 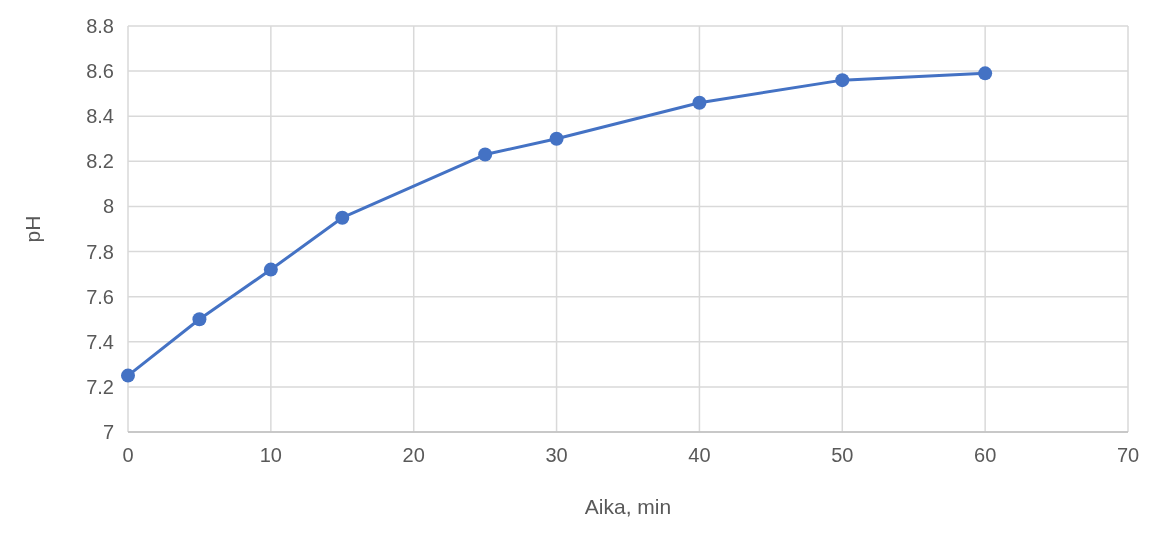 I want to click on y-tick-label: 7.4, so click(x=100, y=341).